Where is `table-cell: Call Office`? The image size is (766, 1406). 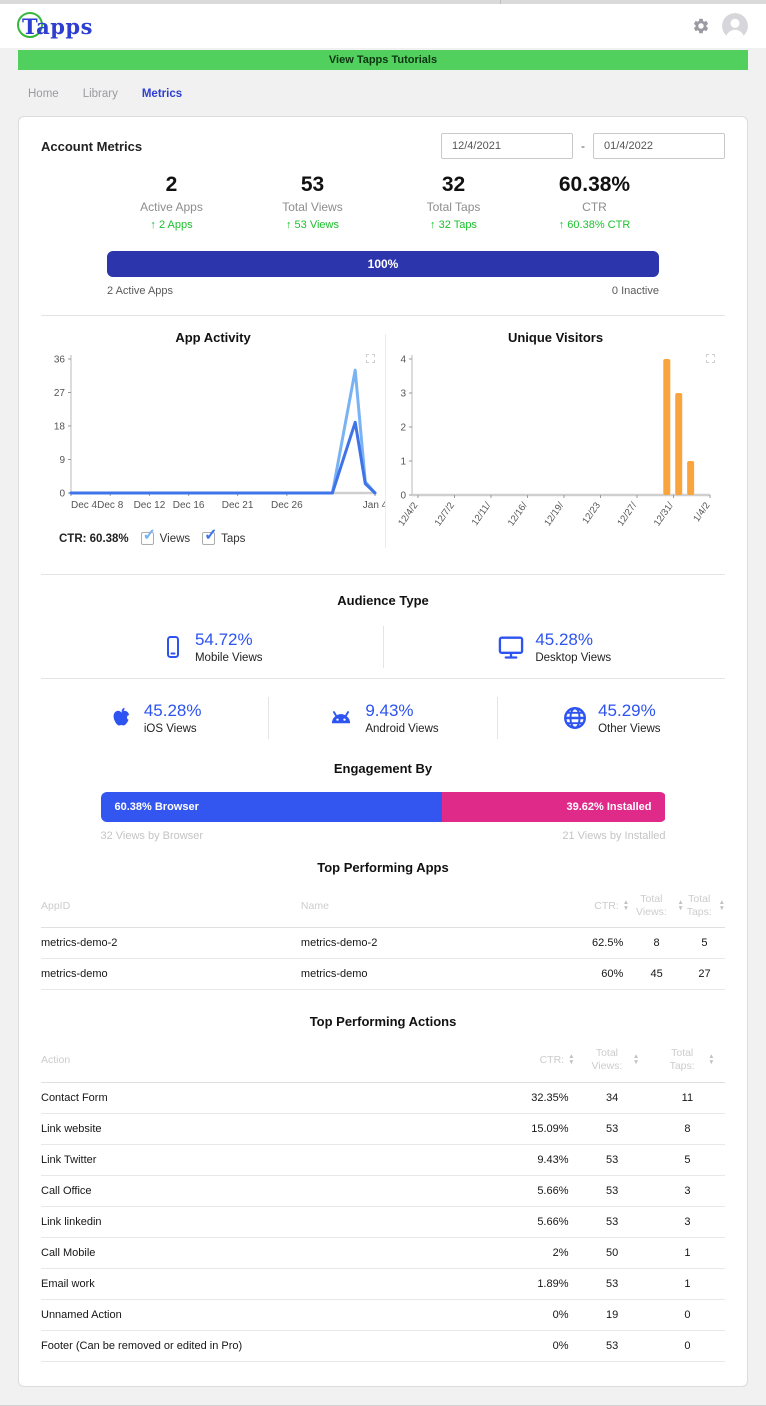 table-cell: Call Office is located at coordinates (233, 1191).